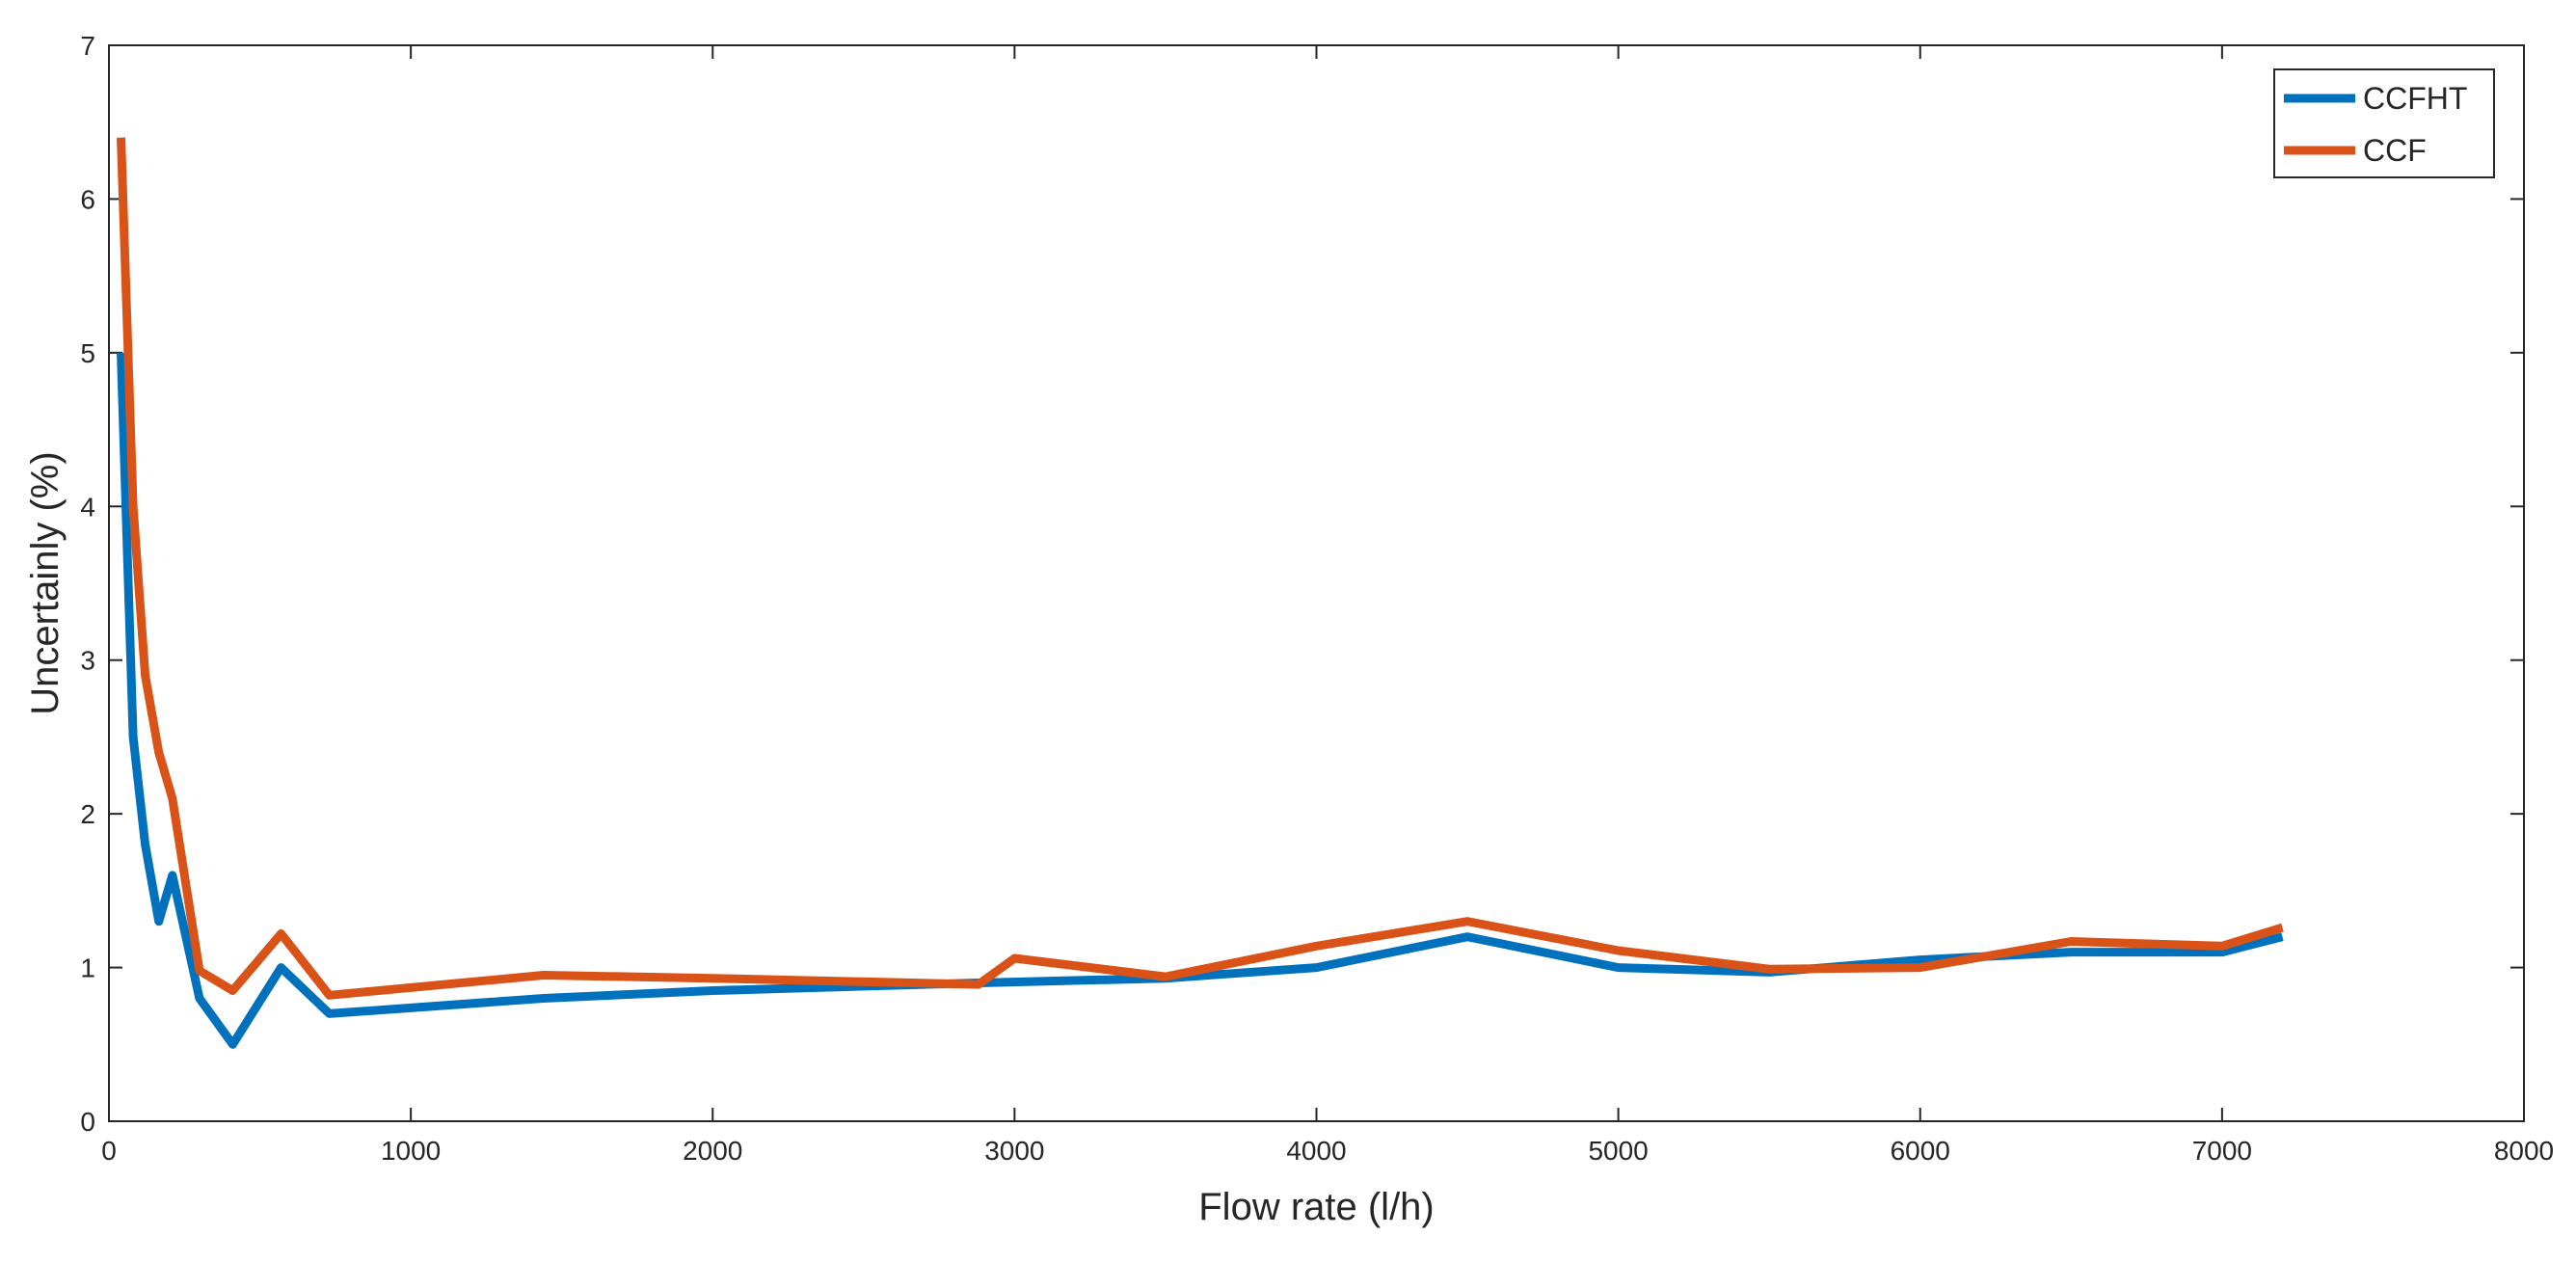 This screenshot has width=2576, height=1262. Describe the element at coordinates (1618, 1151) in the screenshot. I see `x-tick-label: 5000` at that location.